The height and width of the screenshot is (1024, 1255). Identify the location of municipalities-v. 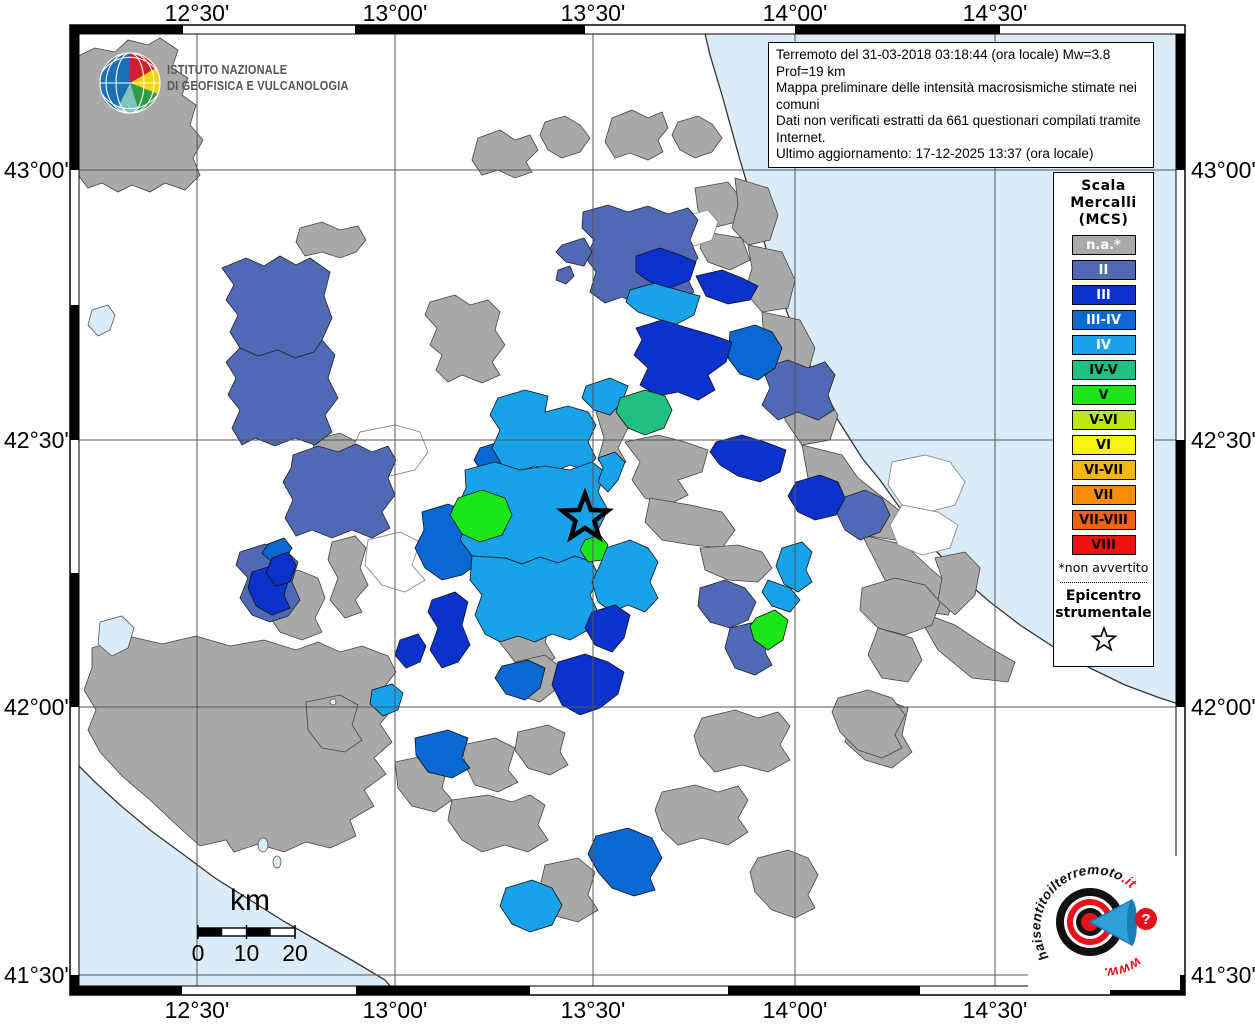
(619, 570).